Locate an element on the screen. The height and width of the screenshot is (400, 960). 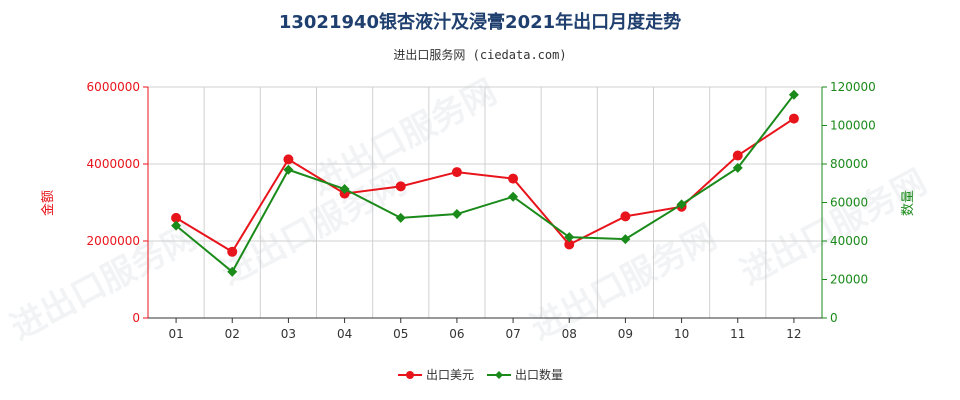
x-tick-label: 01 is located at coordinates (175, 334).